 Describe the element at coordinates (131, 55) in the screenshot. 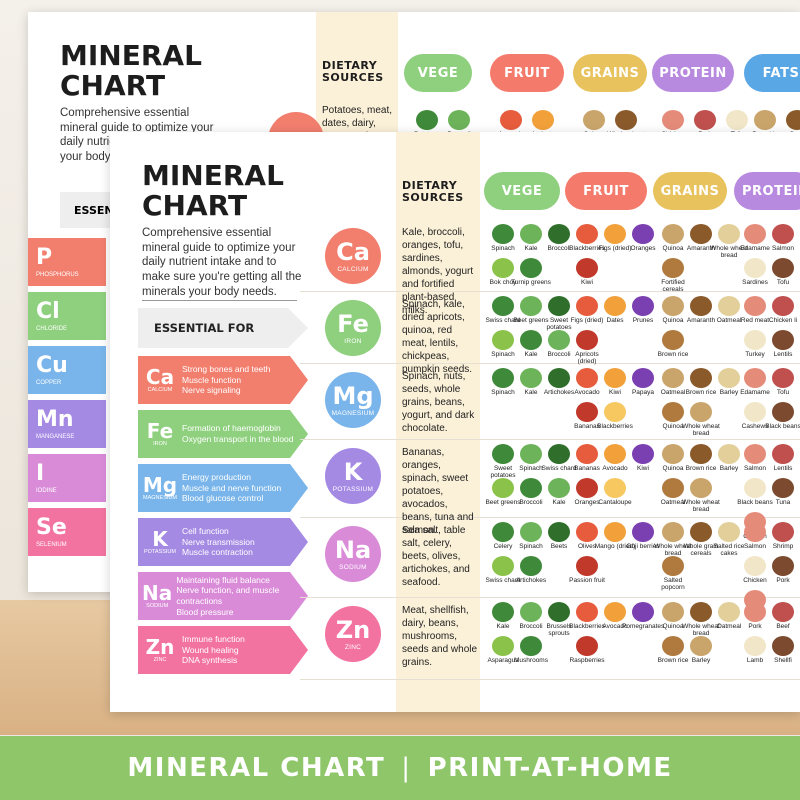

I see `back-title-line1: MINERAL` at that location.